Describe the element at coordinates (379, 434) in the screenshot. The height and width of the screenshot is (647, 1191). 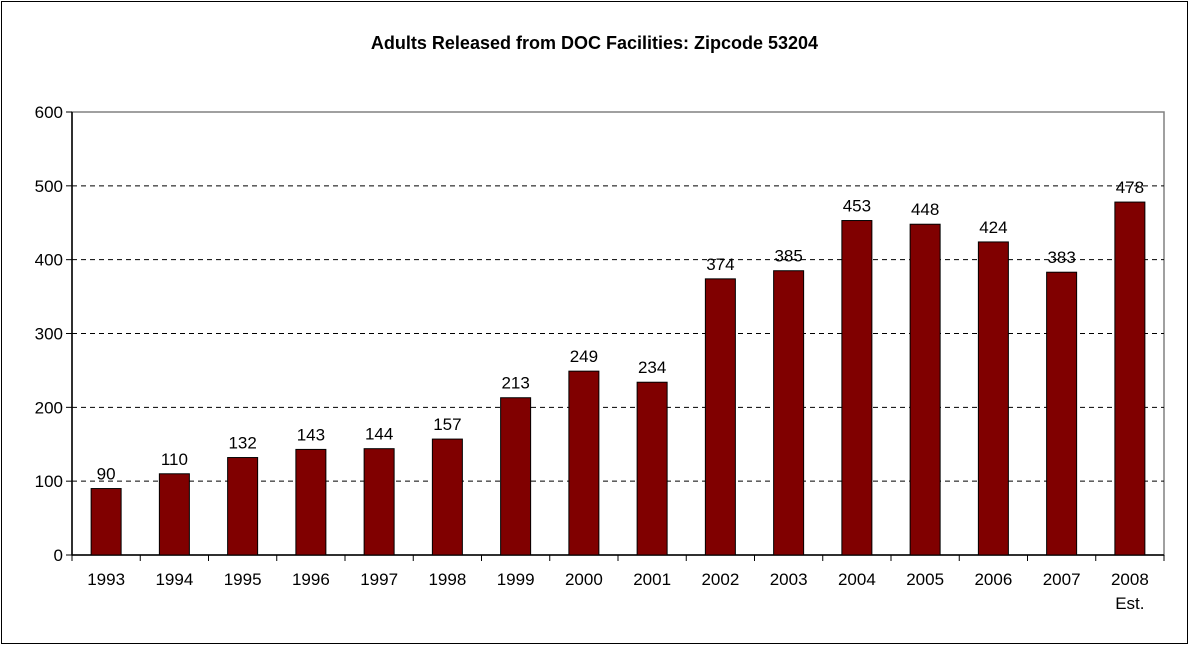
I see `data-label: 144` at that location.